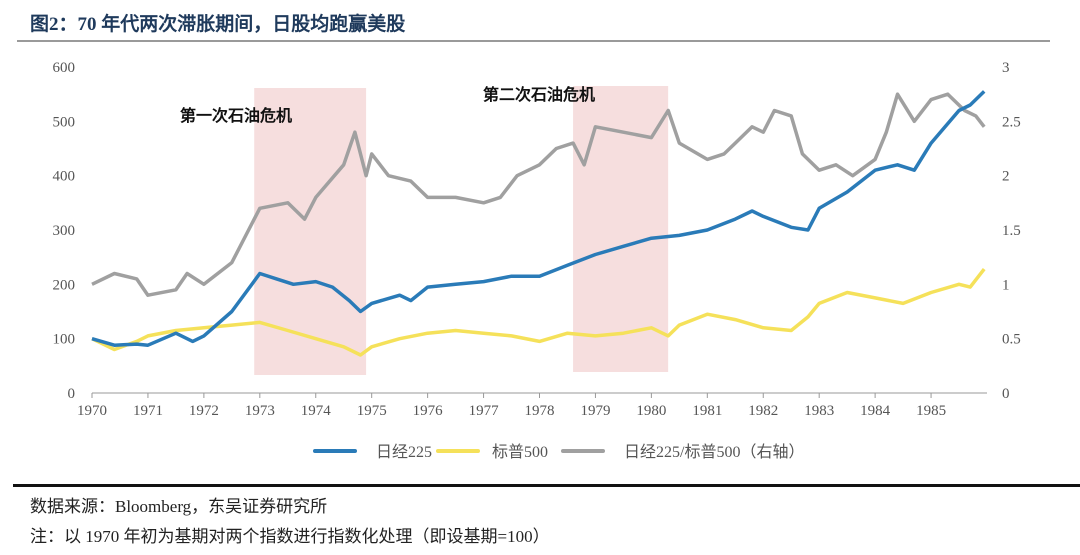 The height and width of the screenshot is (555, 1080). I want to click on footer-divider, so click(546, 485).